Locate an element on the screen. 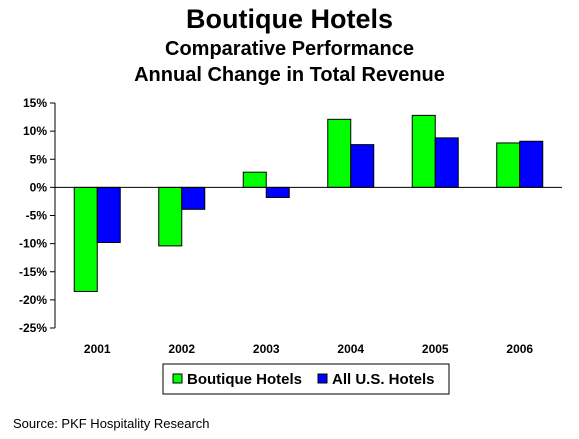 Image resolution: width=579 pixels, height=439 pixels. legend-label-all-us: All U.S. Hotels is located at coordinates (383, 379).